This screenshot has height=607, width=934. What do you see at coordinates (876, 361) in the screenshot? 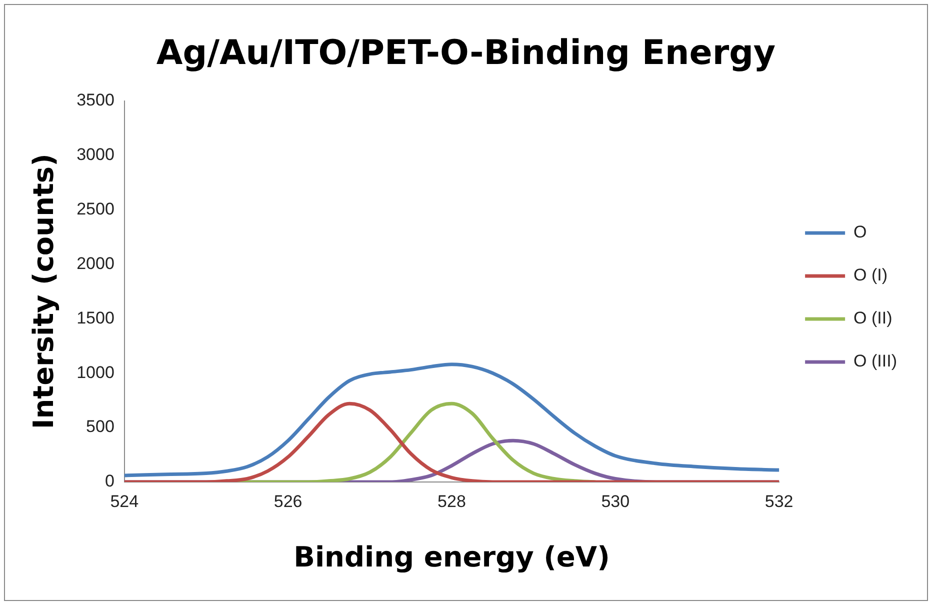
I see `legend-label: O (III)` at bounding box center [876, 361].